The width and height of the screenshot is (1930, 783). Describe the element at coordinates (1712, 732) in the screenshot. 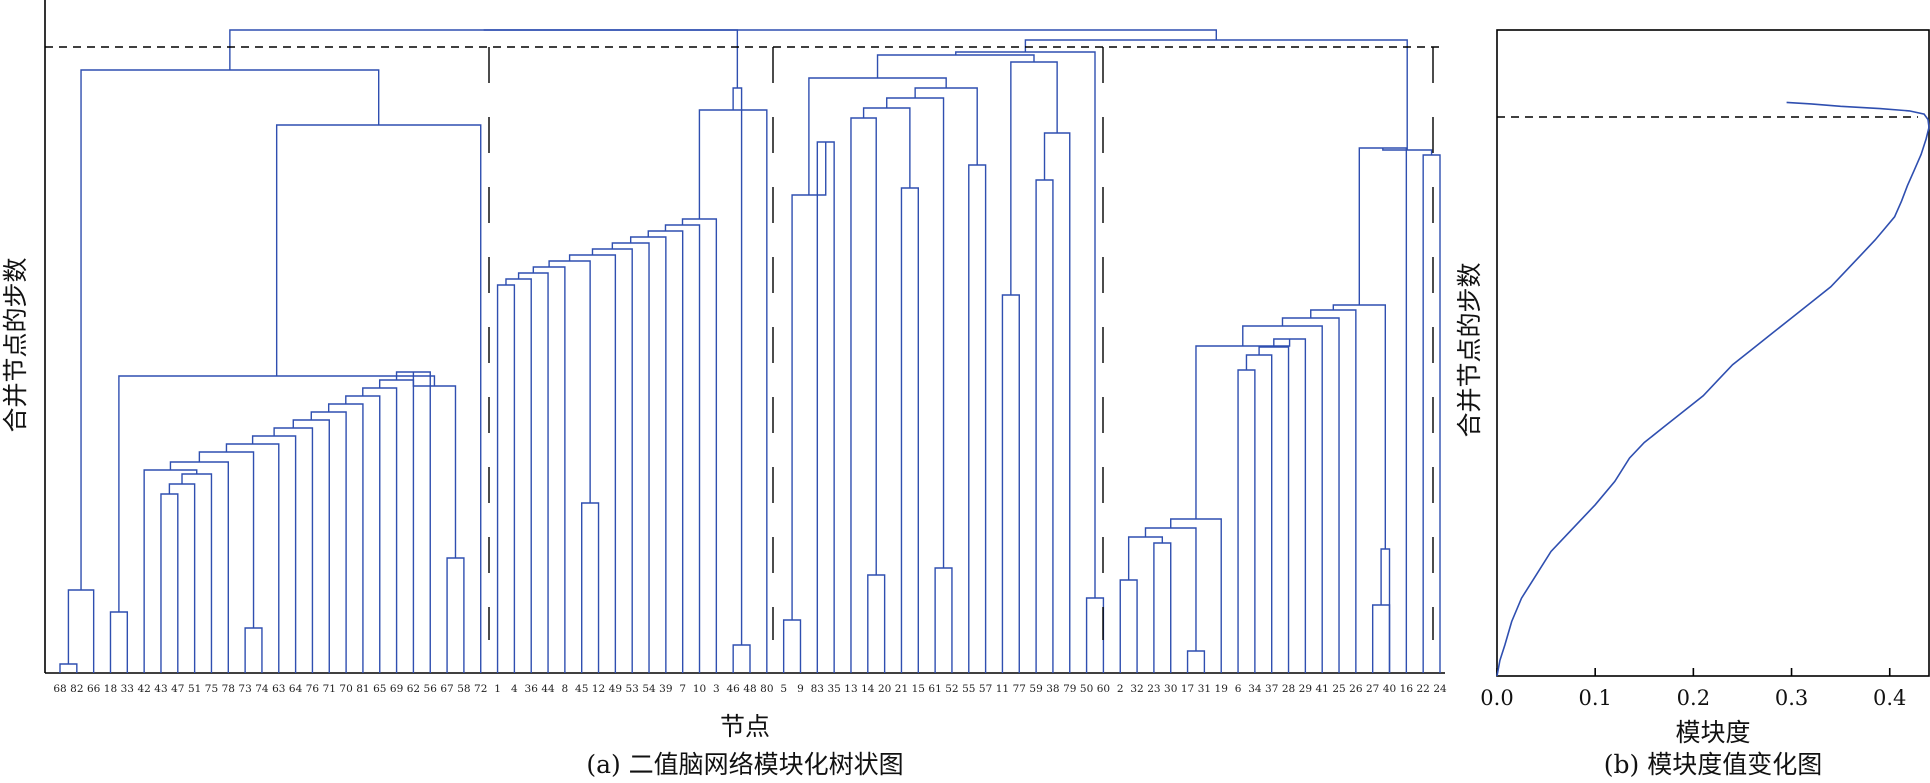

I see `modularity-xlabel: 模块度` at that location.